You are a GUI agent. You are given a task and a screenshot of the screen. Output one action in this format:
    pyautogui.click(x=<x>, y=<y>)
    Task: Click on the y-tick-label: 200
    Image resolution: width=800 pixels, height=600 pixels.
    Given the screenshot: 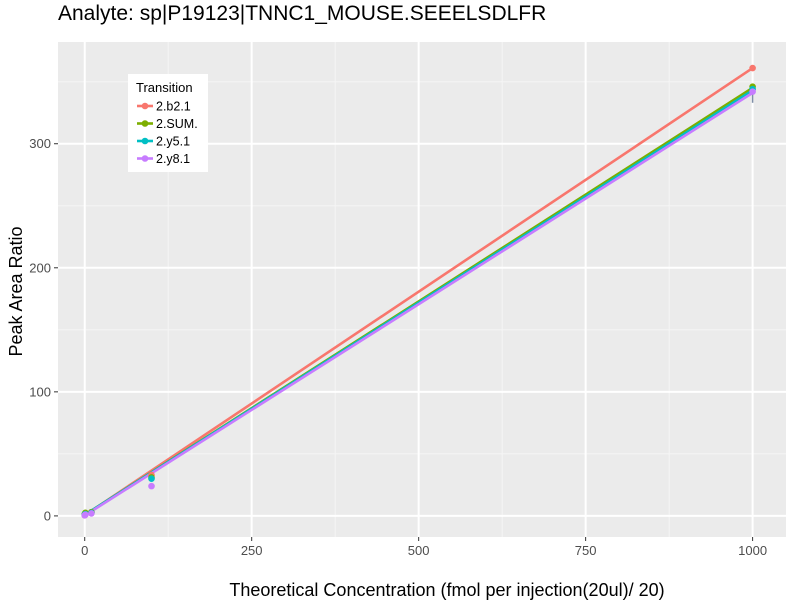 What is the action you would take?
    pyautogui.click(x=40, y=267)
    